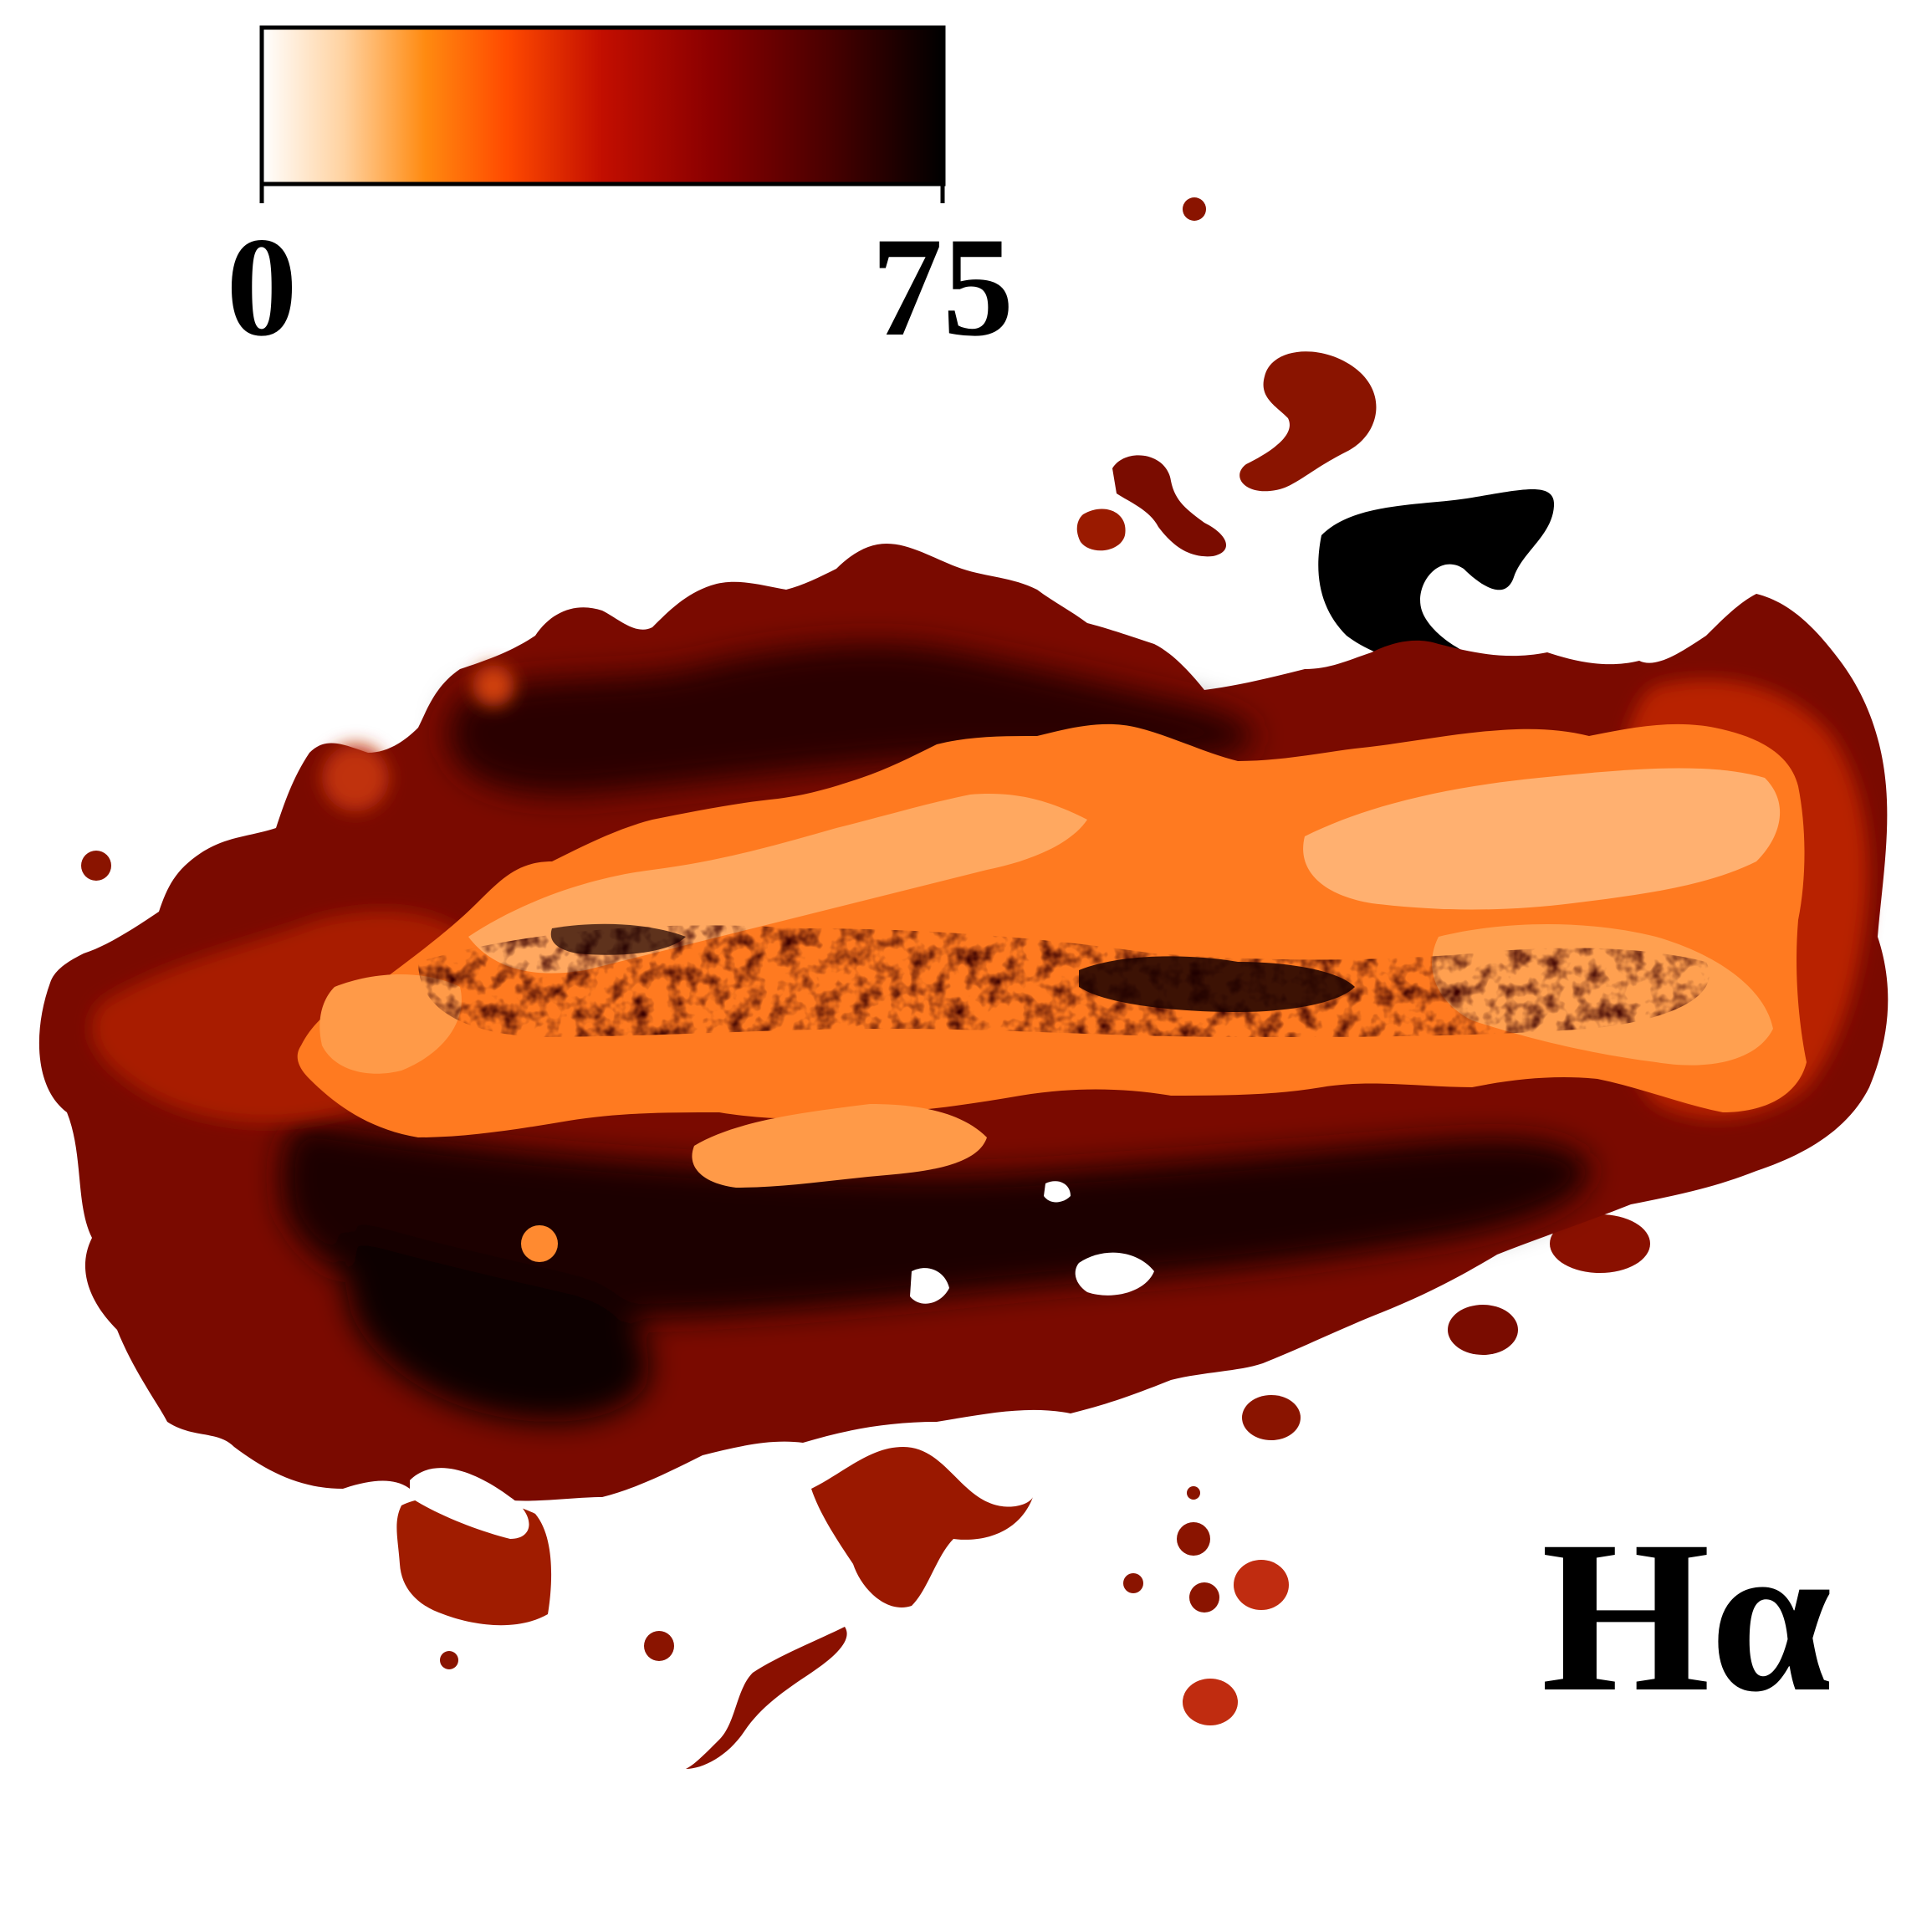 Image resolution: width=1932 pixels, height=1932 pixels. I want to click on speck-left, so click(96, 866).